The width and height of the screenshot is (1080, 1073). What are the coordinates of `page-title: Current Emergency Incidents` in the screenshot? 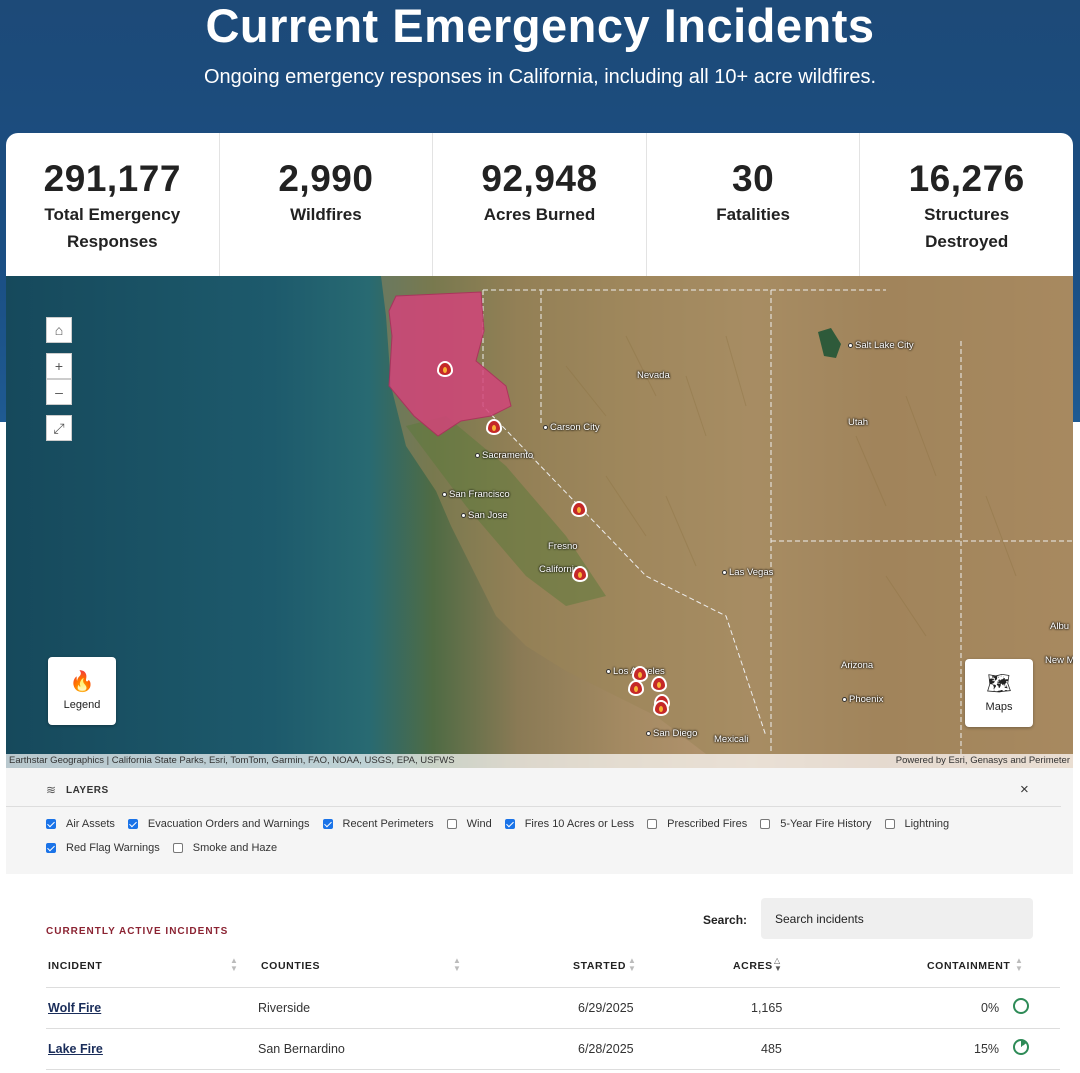 It's located at (540, 26).